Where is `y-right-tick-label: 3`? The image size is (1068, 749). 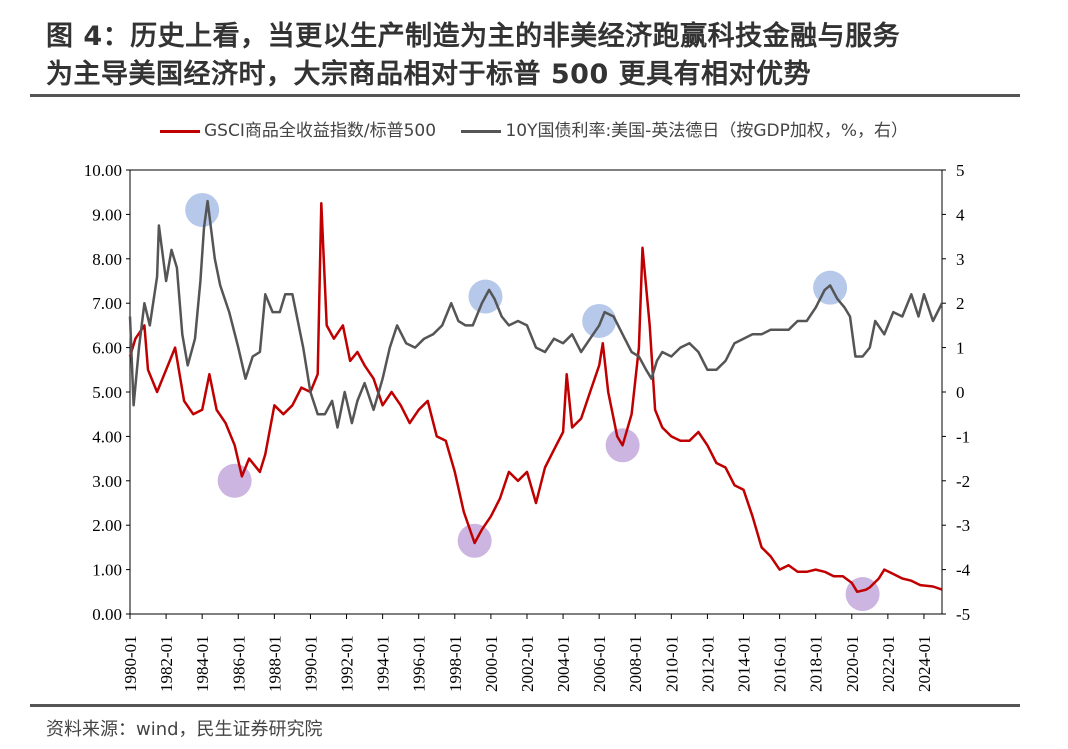
y-right-tick-label: 3 is located at coordinates (960, 259).